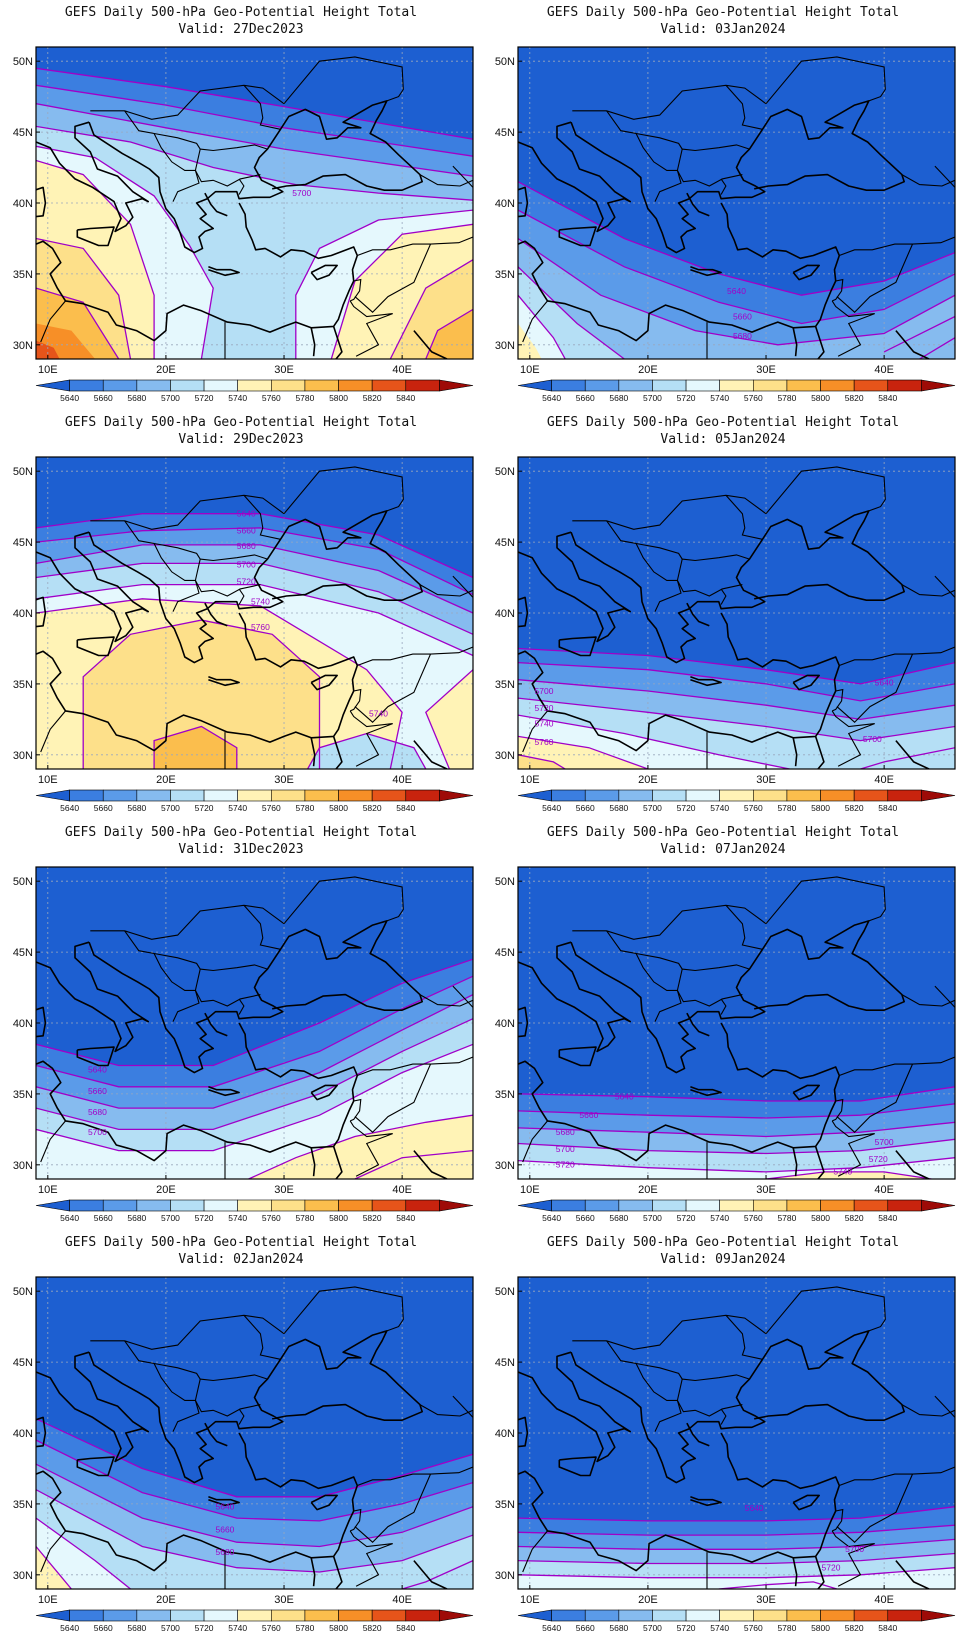 This screenshot has width=964, height=1640. Describe the element at coordinates (736, 291) in the screenshot. I see `contour-label: 5640` at that location.